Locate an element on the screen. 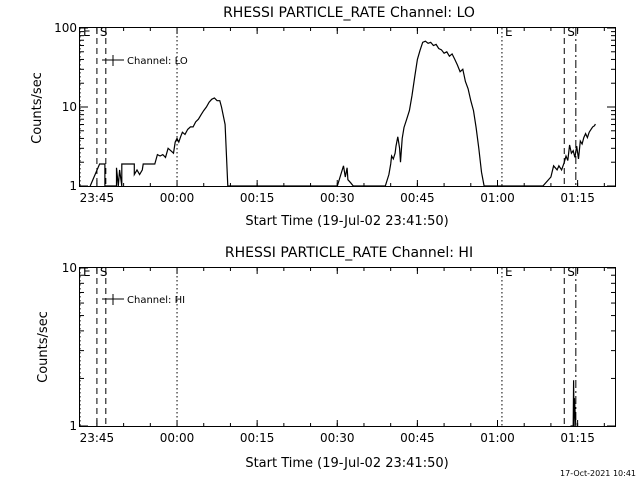 Image resolution: width=640 pixels, height=480 pixels. x-axis-label-hi: Start Time (19-Jul-02 23:41:50) is located at coordinates (346, 463).